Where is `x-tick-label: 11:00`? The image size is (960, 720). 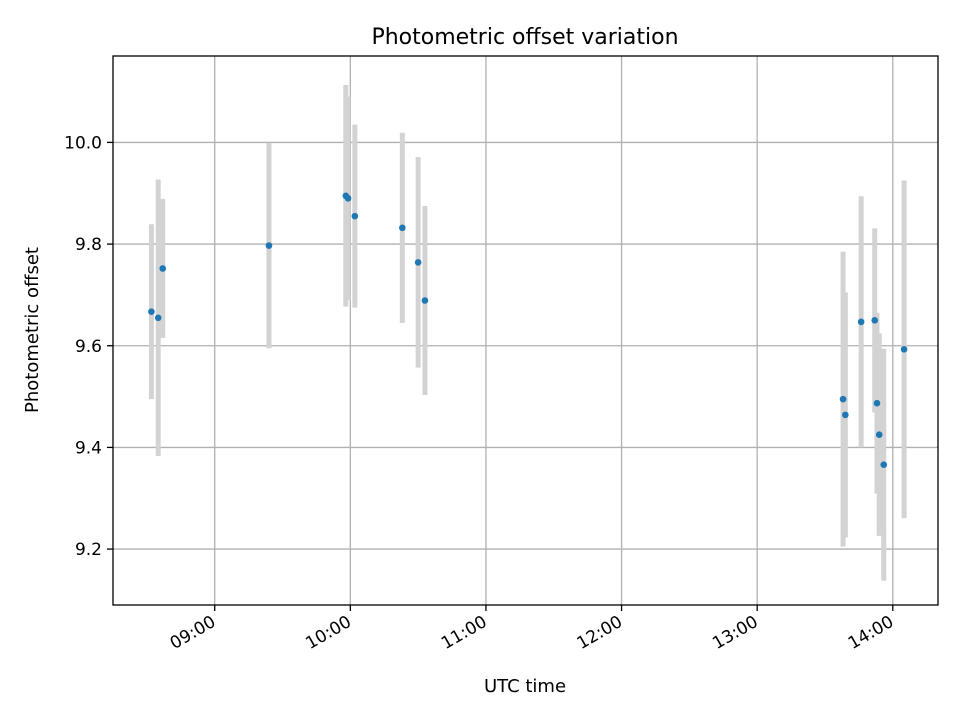
x-tick-label: 11:00 is located at coordinates (464, 633).